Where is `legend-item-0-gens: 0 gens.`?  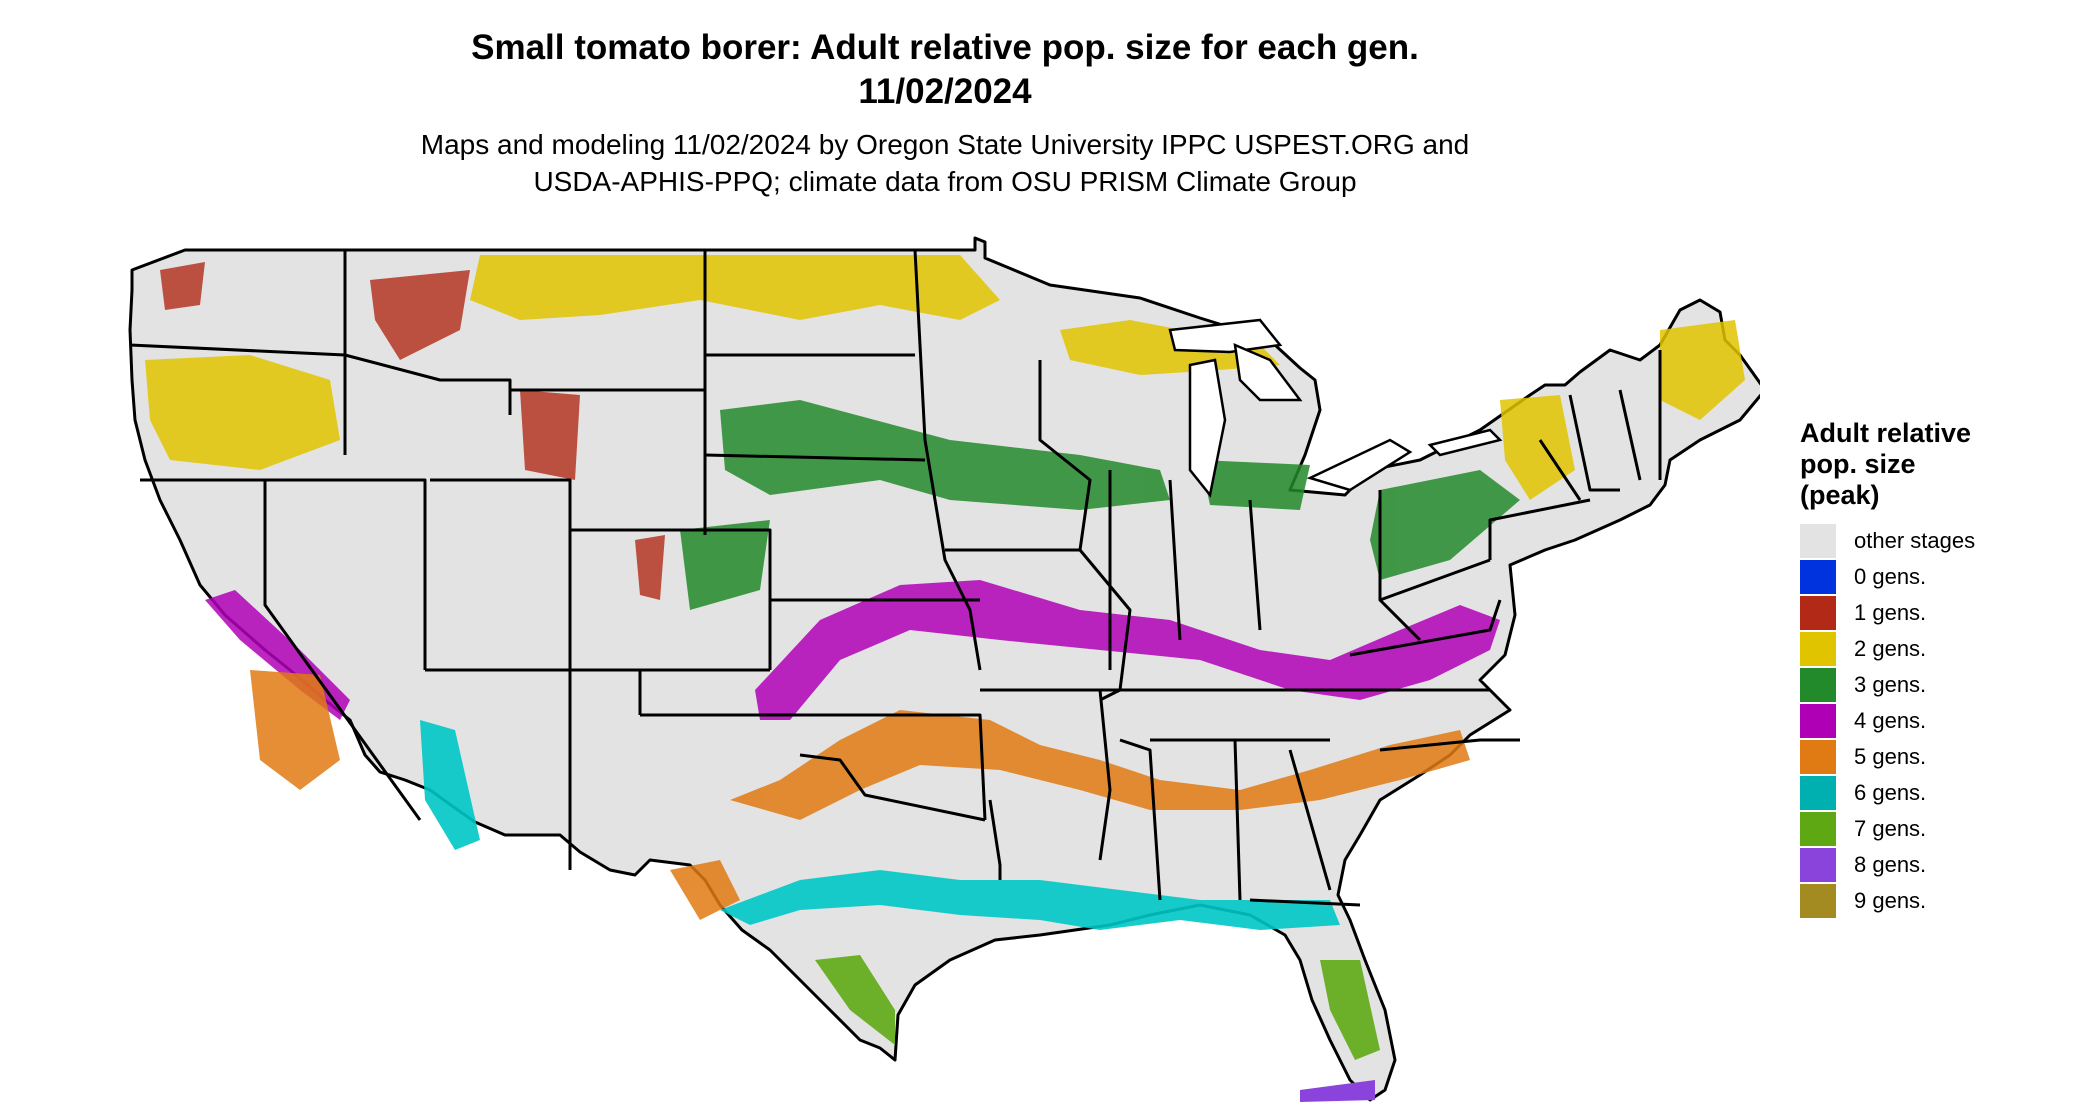 legend-item-0-gens: 0 gens. is located at coordinates (1887, 577).